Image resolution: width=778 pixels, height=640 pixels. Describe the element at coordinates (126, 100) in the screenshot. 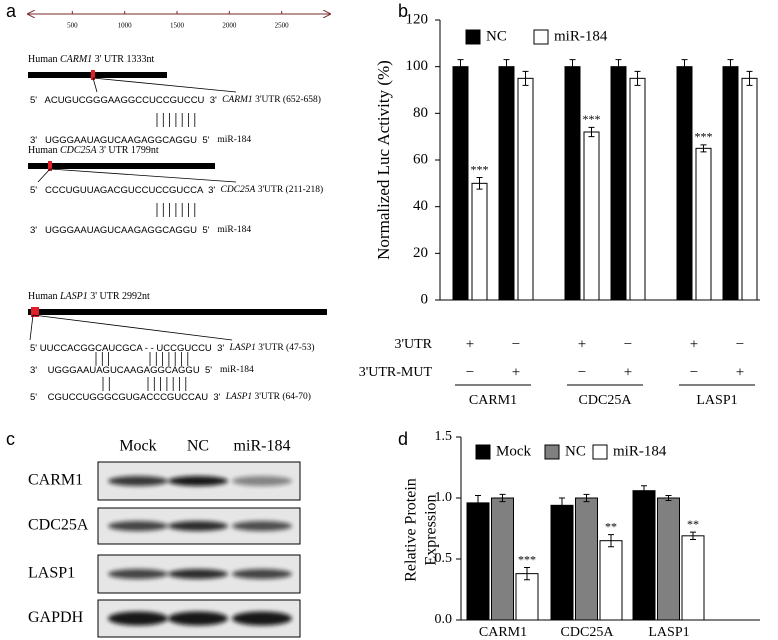

I see `sequence: 5' ACUGUCGGGAAGGCCUCCGUCCU 3'` at that location.